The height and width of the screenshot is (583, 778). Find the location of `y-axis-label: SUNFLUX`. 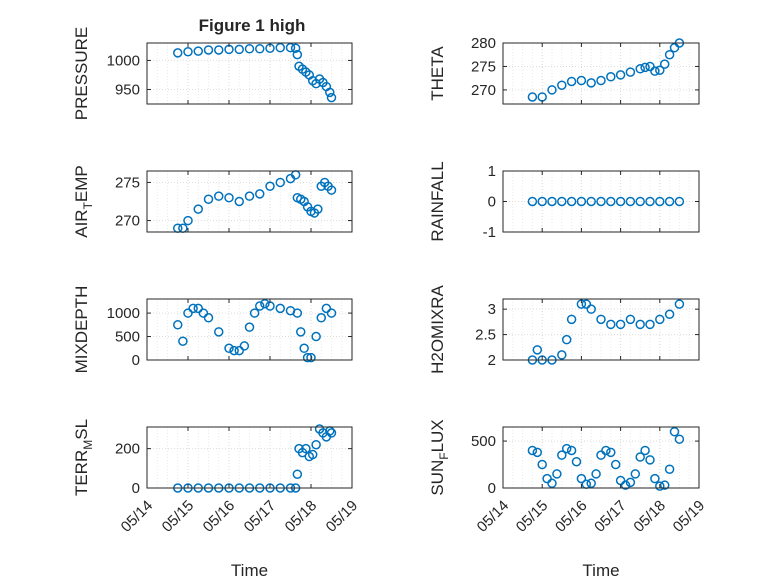

y-axis-label: SUNFLUX is located at coordinates (439, 457).